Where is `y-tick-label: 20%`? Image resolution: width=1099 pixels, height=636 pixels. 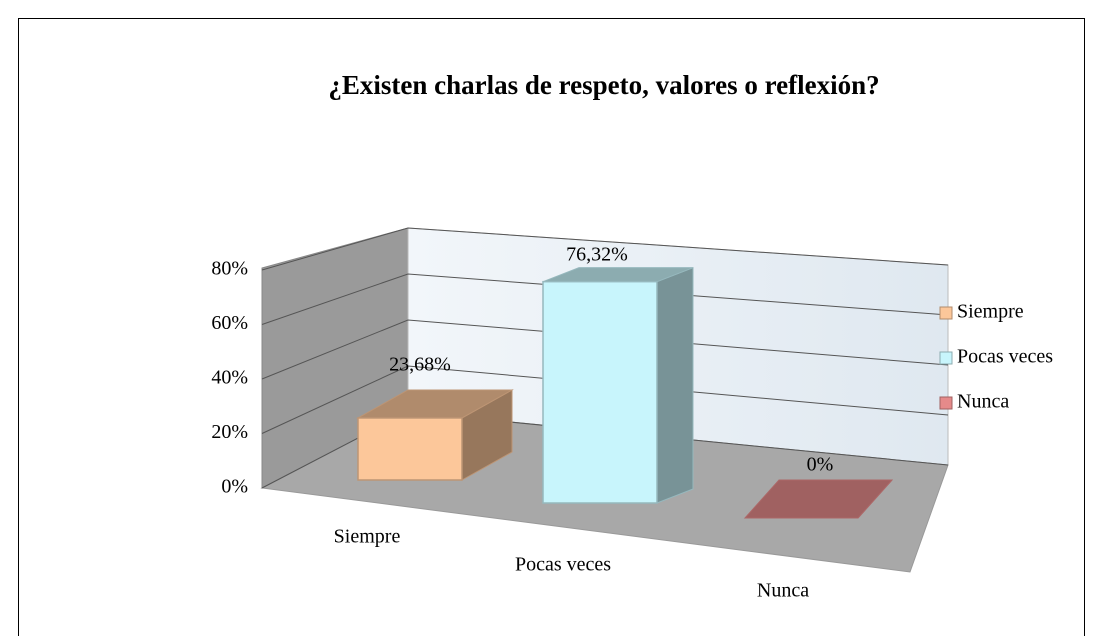 y-tick-label: 20% is located at coordinates (229, 432).